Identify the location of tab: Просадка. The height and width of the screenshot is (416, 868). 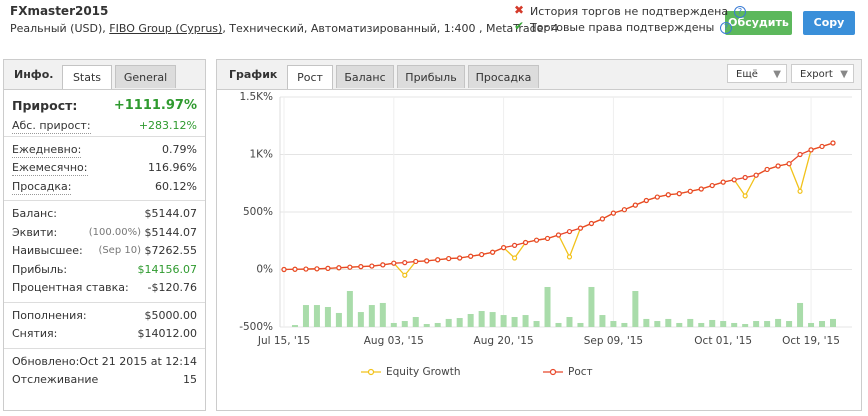
(503, 76).